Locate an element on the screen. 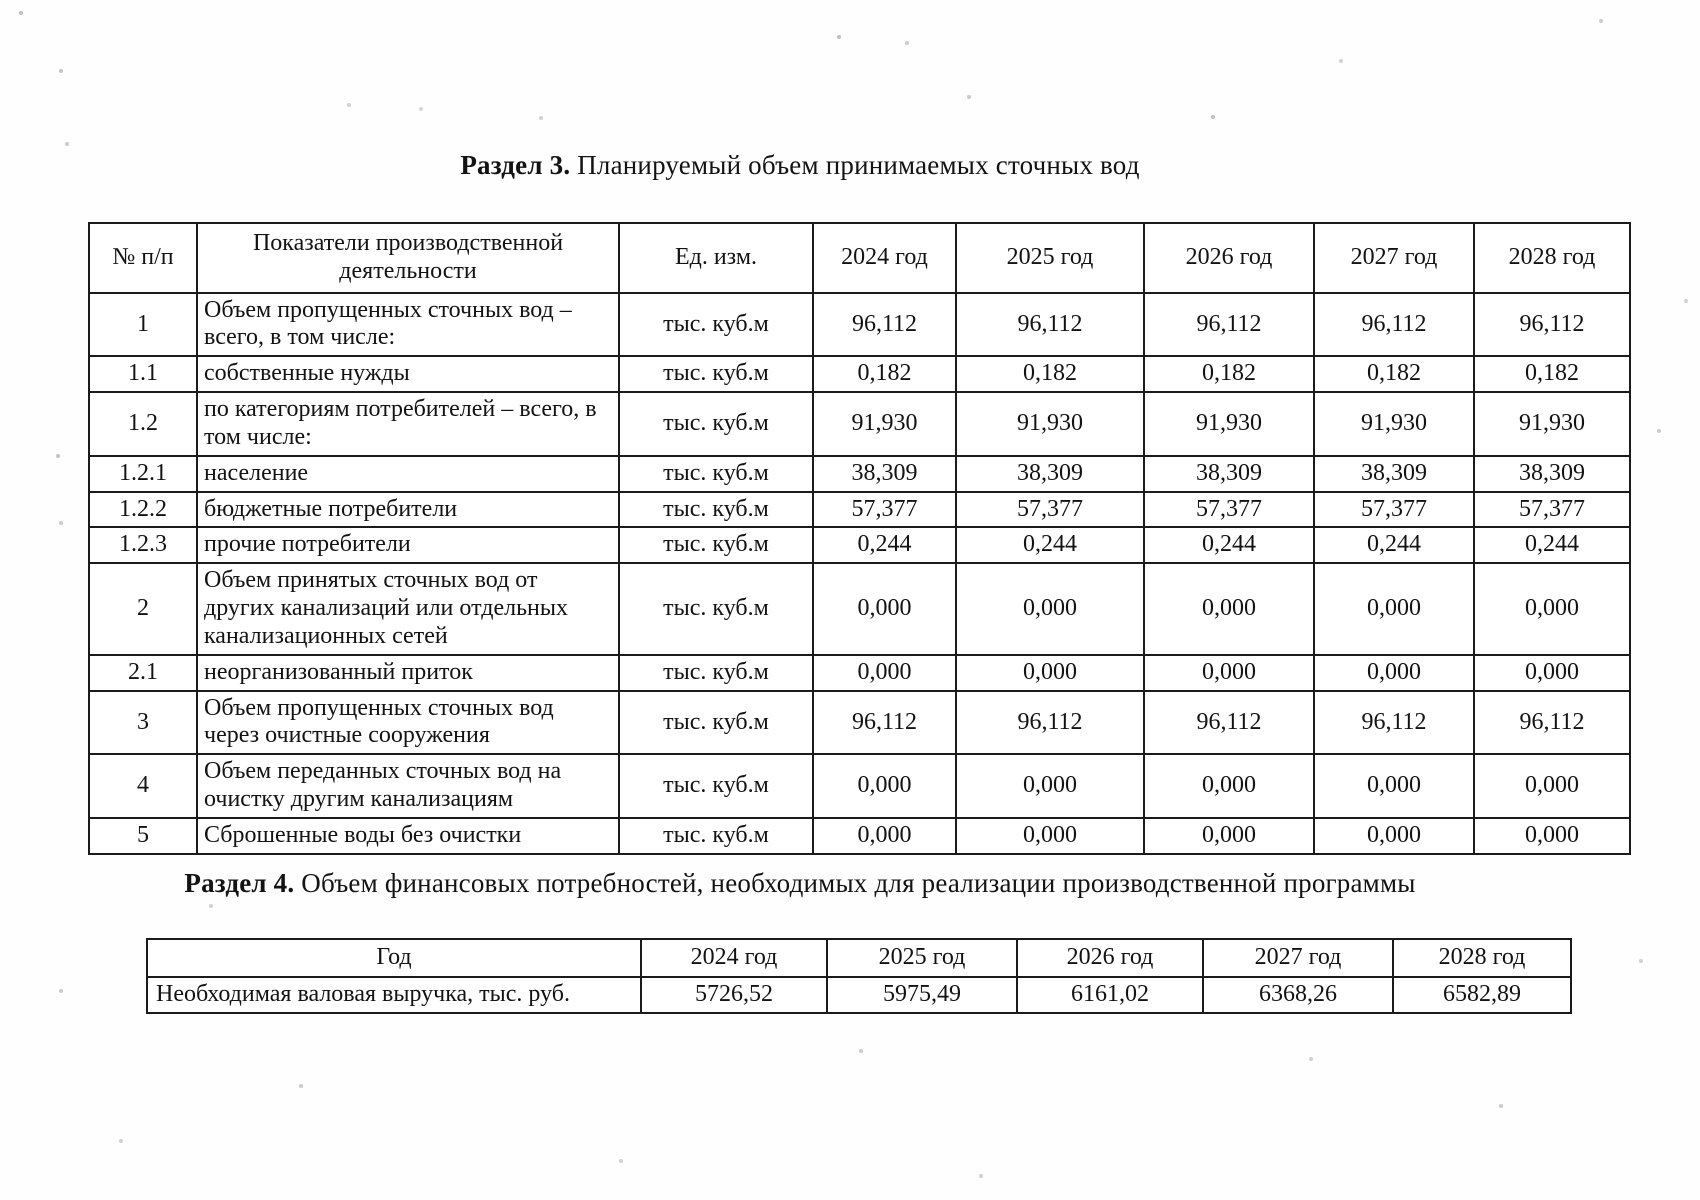 This screenshot has width=1700, height=1200. row-indicator: прочие потребители is located at coordinates (408, 545).